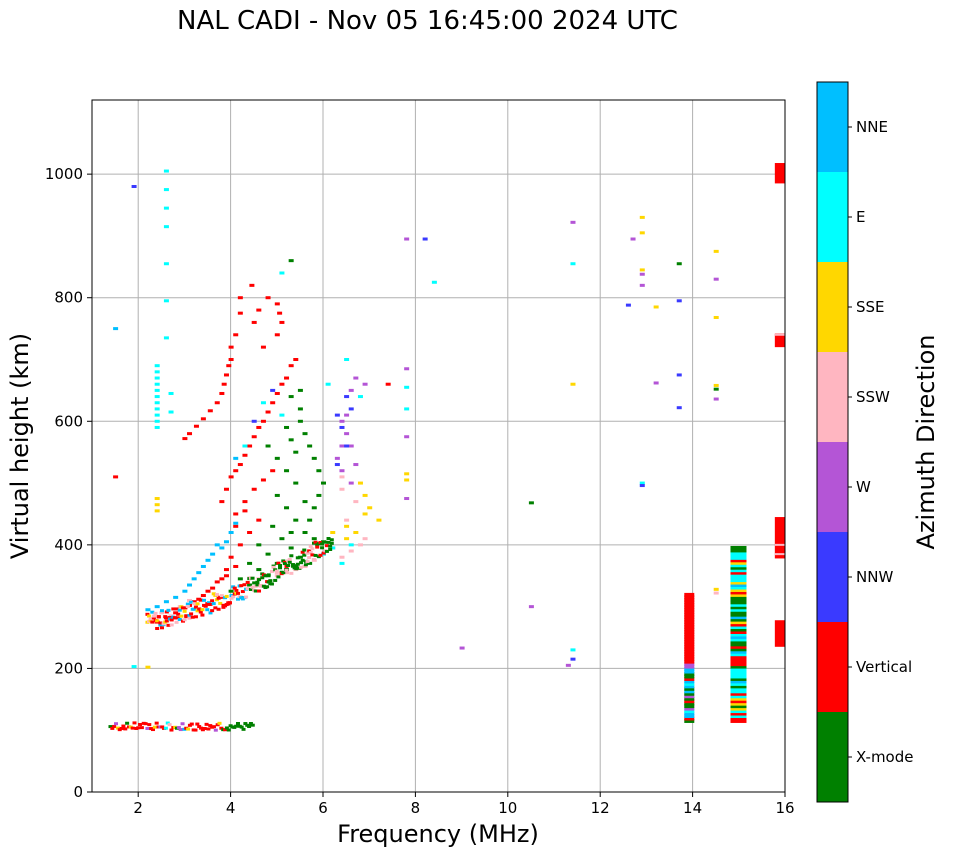 The image size is (958, 857). Describe the element at coordinates (884, 757) in the screenshot. I see `colorbar-tick-label: X-mode` at that location.